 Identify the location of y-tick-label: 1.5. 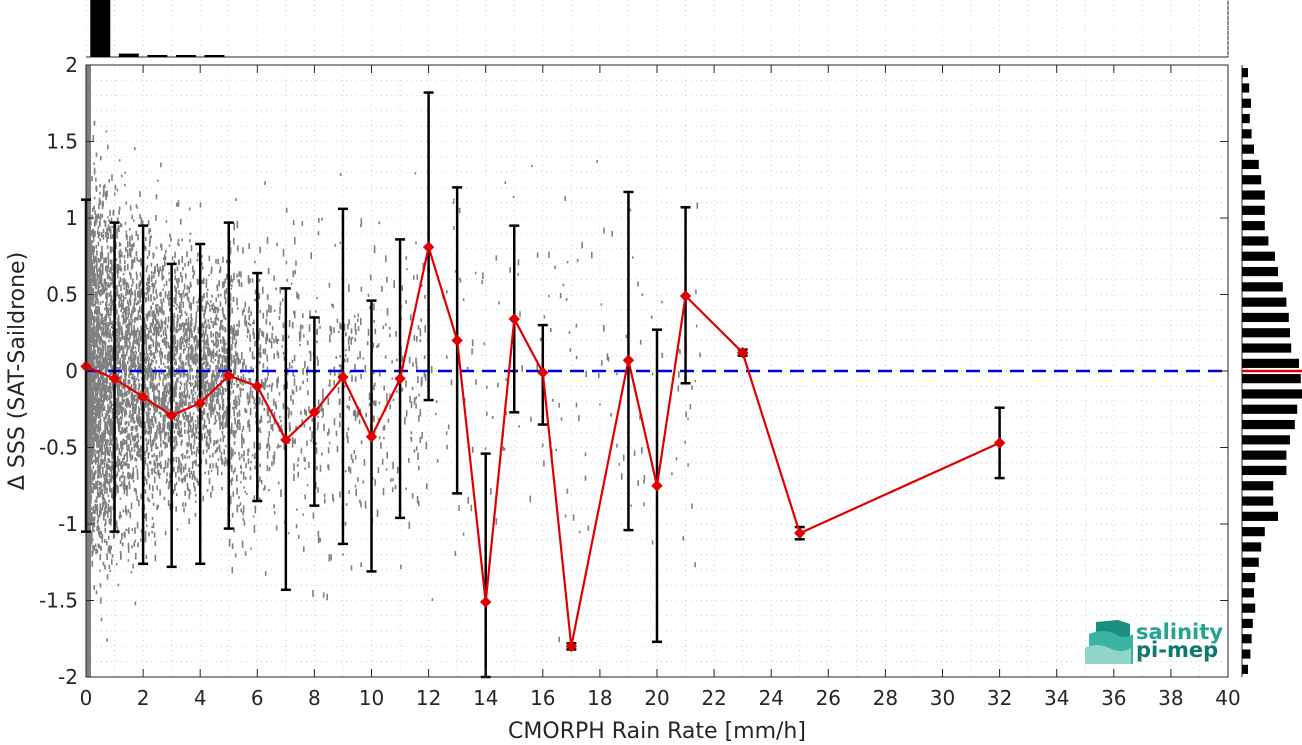
(62, 142).